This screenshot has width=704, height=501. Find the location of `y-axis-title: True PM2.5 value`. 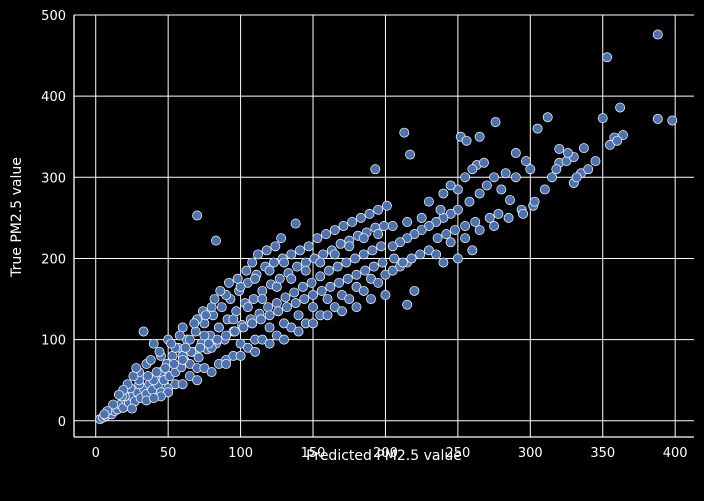

y-axis-title: True PM2.5 value is located at coordinates (17, 217).